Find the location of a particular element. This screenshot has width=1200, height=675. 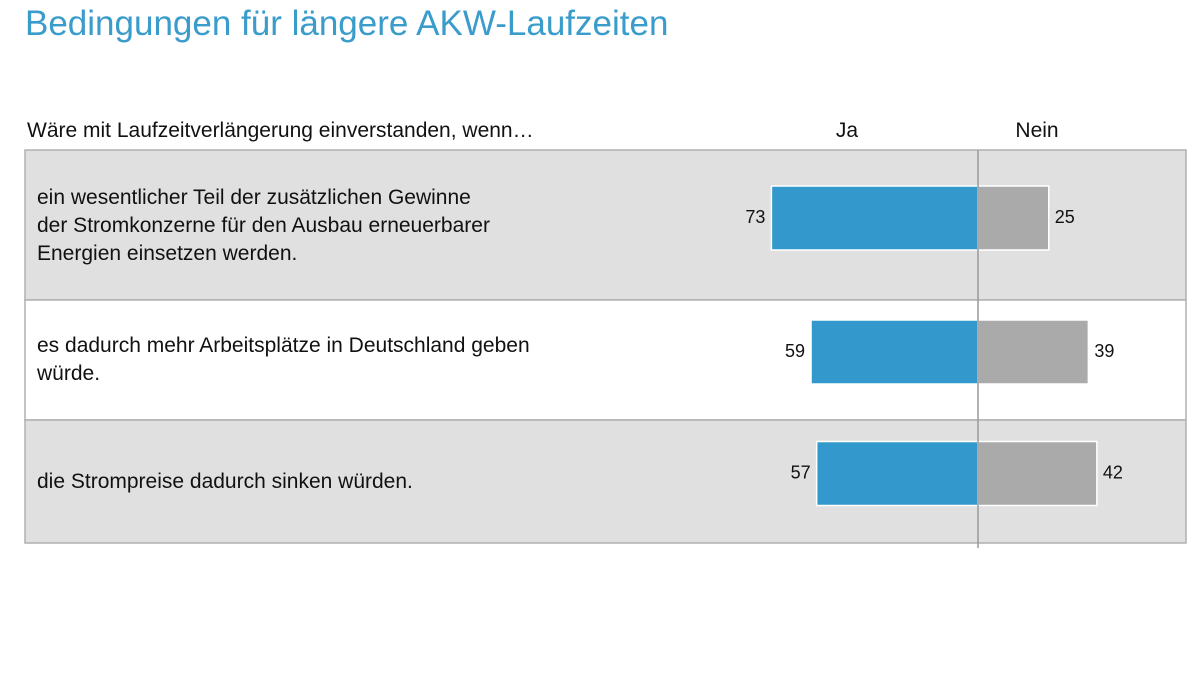

value-label: 25 is located at coordinates (1065, 217).